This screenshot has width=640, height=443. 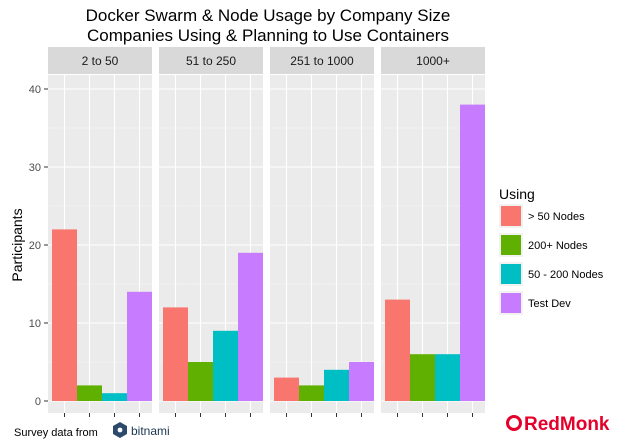 I want to click on facet-panel: 2 to 50, so click(x=100, y=232).